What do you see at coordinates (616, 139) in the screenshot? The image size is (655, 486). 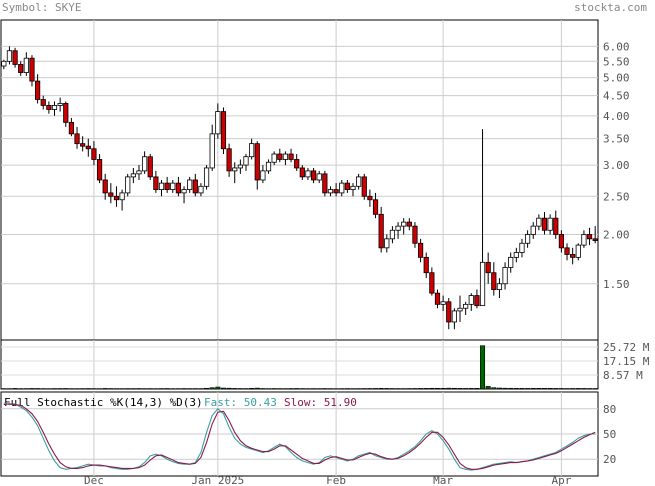 I see `price-tick-label: 3.50` at bounding box center [616, 139].